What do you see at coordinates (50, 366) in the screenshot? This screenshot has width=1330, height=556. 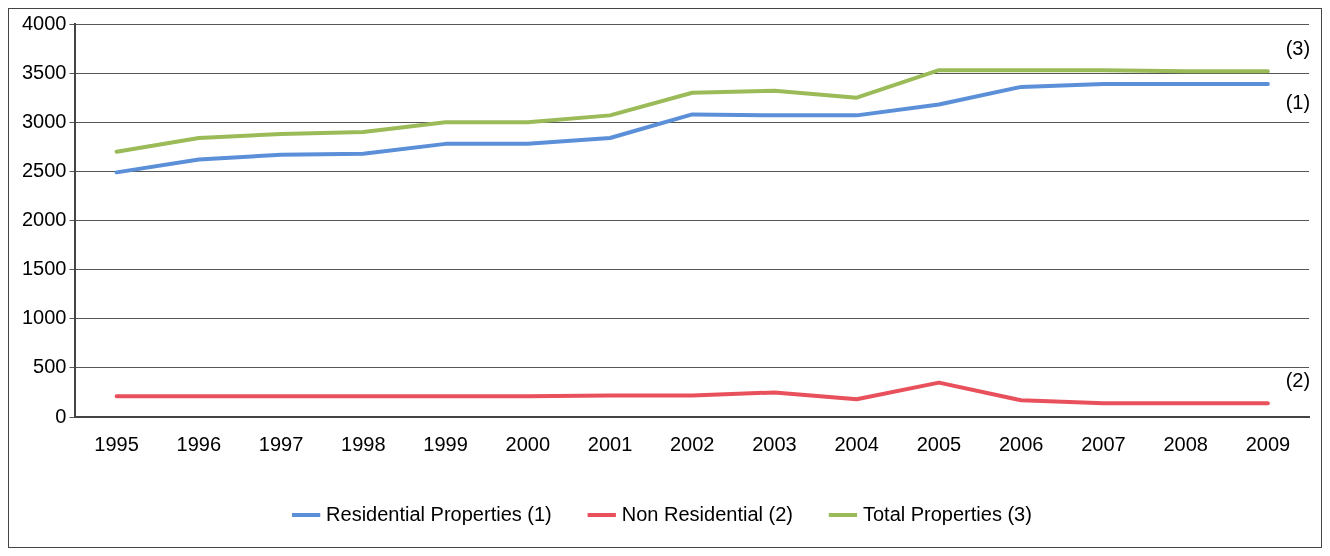 I see `y-tick-label: 500` at bounding box center [50, 366].